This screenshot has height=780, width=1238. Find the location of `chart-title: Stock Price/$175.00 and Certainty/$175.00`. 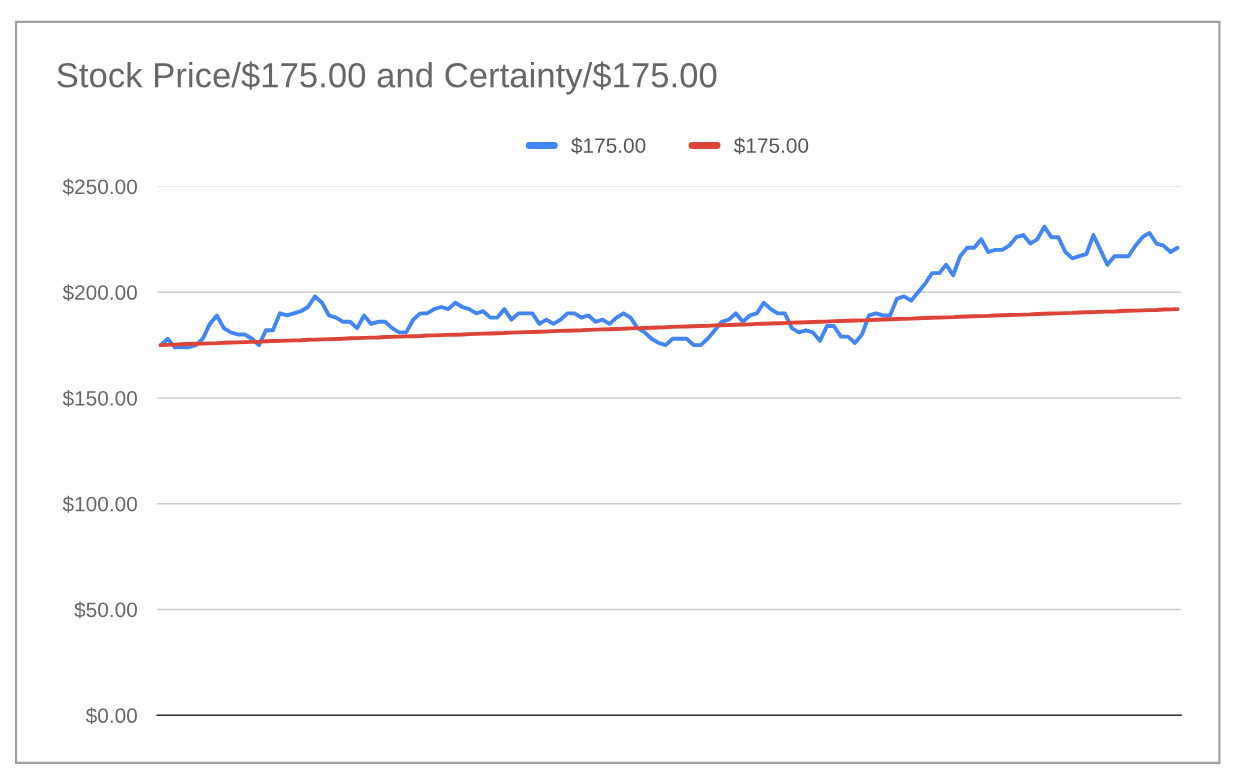

chart-title: Stock Price/$175.00 and Certainty/$175.00 is located at coordinates (387, 78).